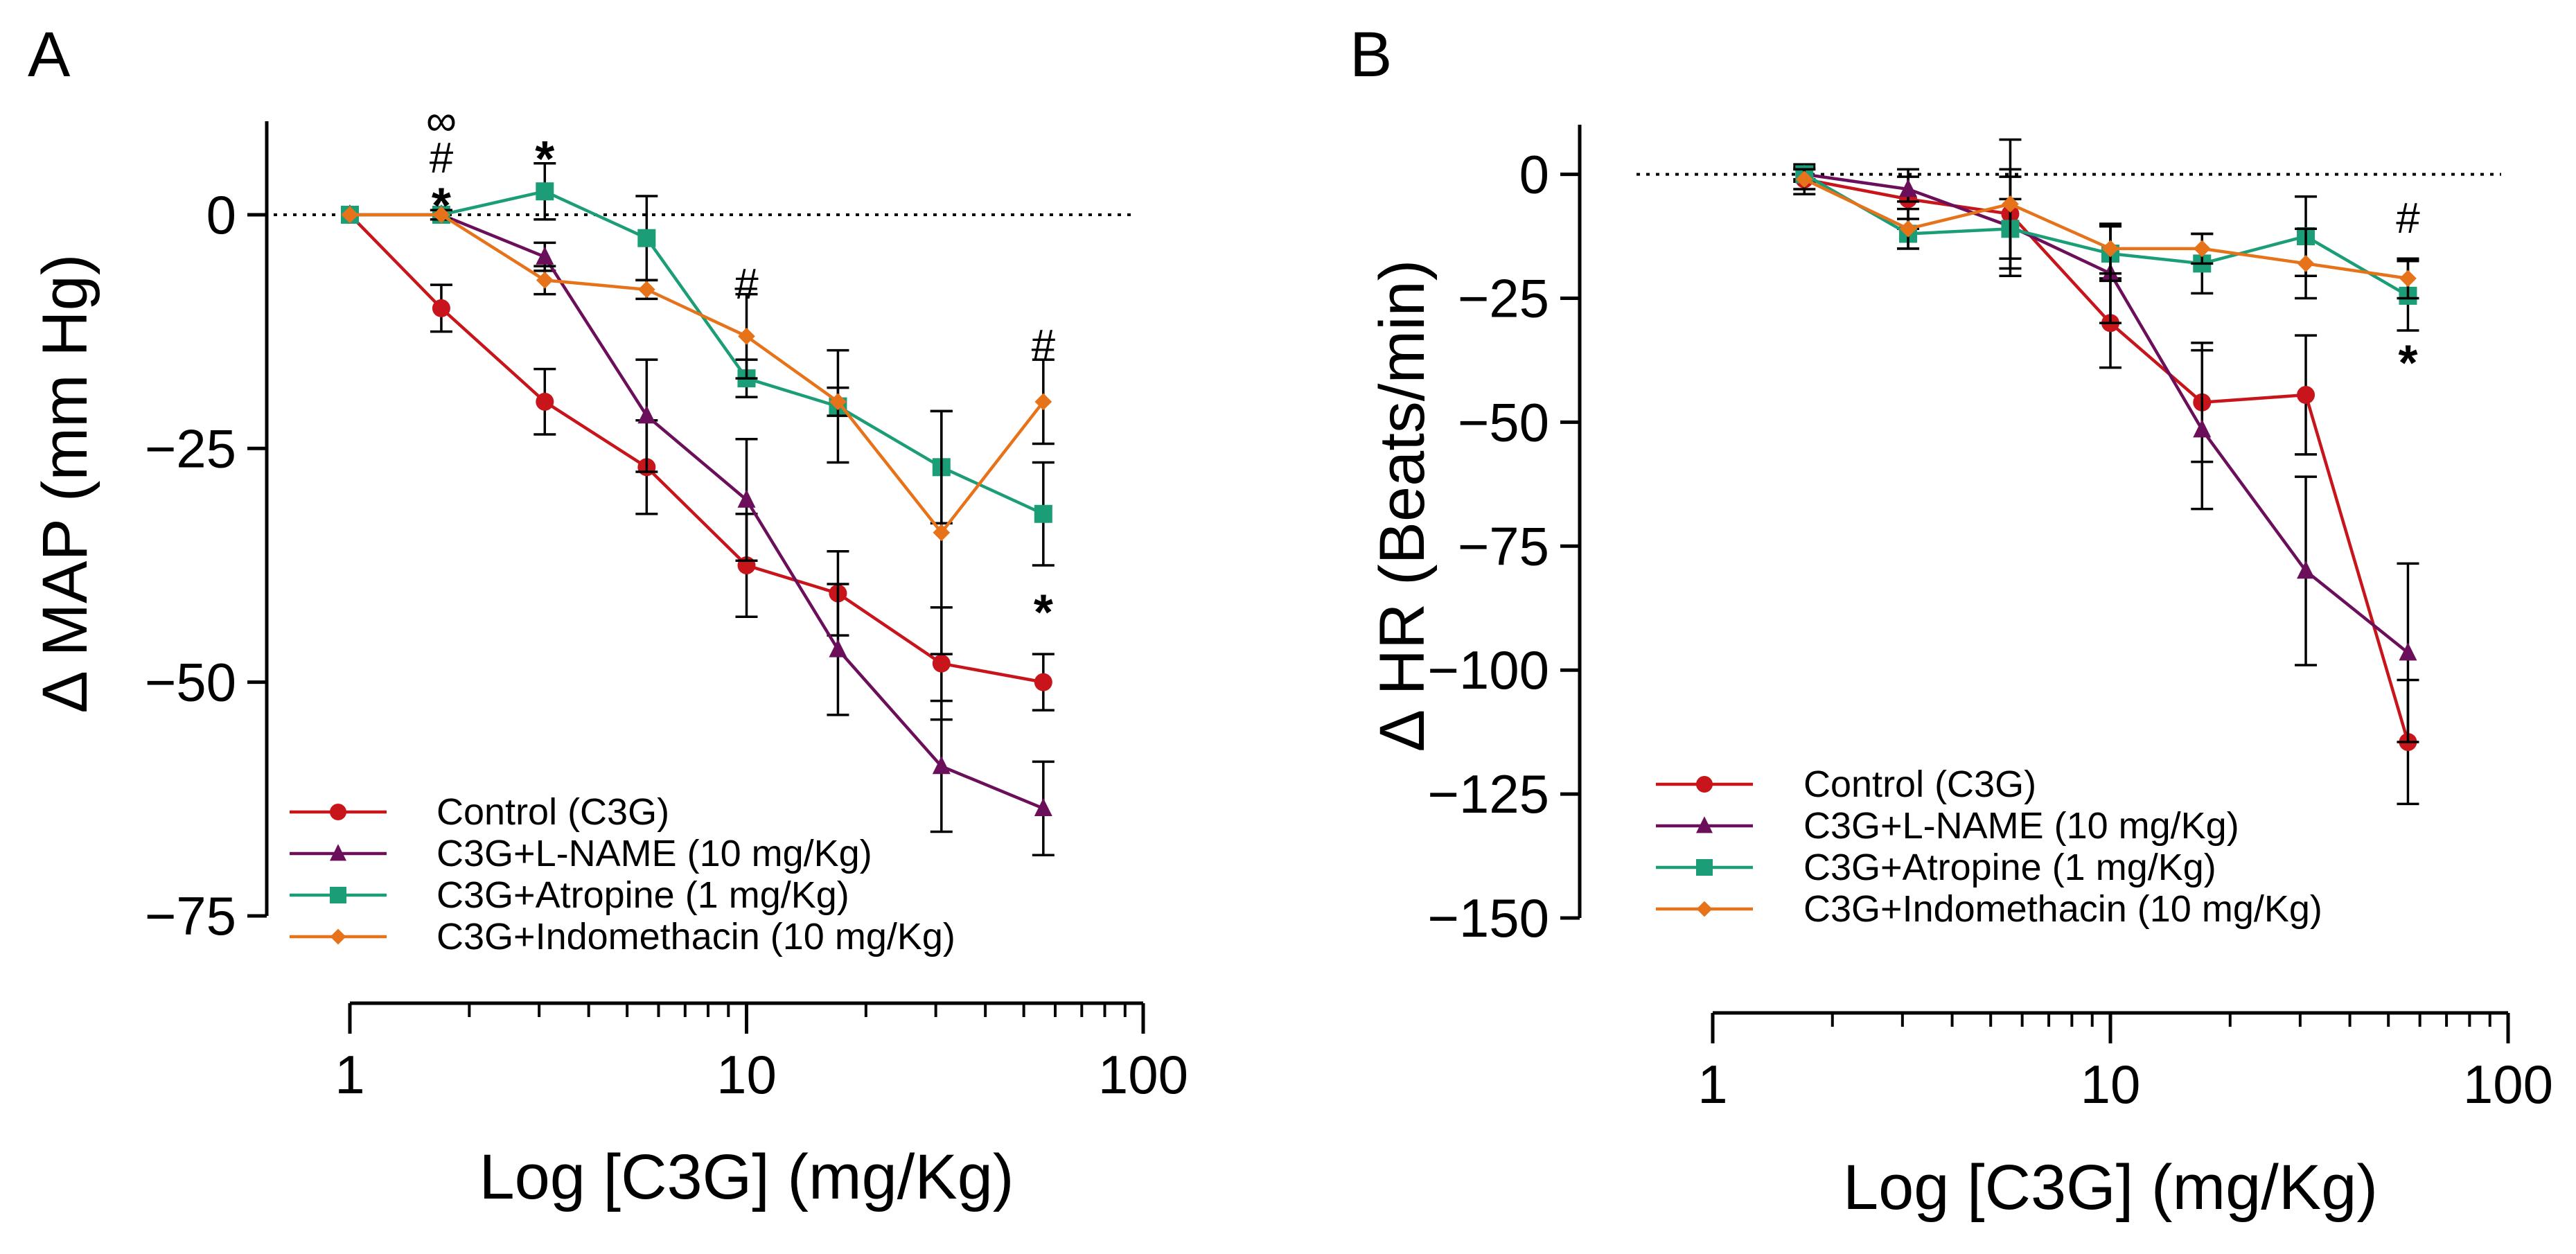 The height and width of the screenshot is (1254, 2576). What do you see at coordinates (1488, 793) in the screenshot?
I see `y-tick-label: −125` at bounding box center [1488, 793].